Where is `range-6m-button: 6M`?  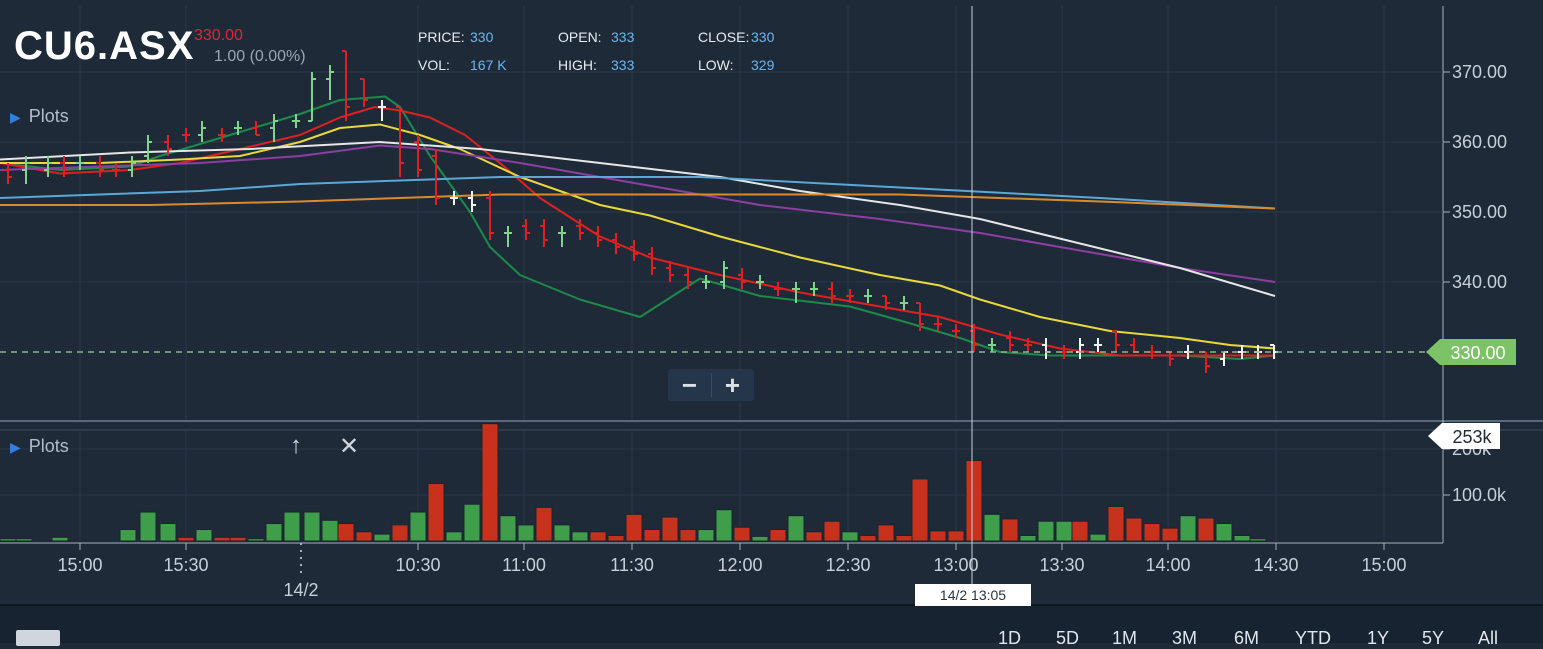 range-6m-button: 6M is located at coordinates (1247, 638).